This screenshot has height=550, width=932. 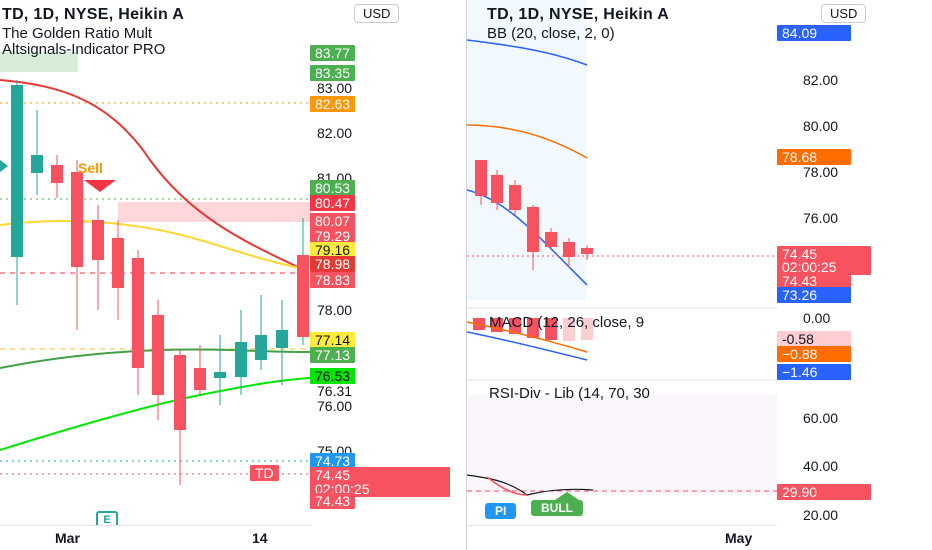 I want to click on axis-tick: 80.00, so click(x=821, y=126).